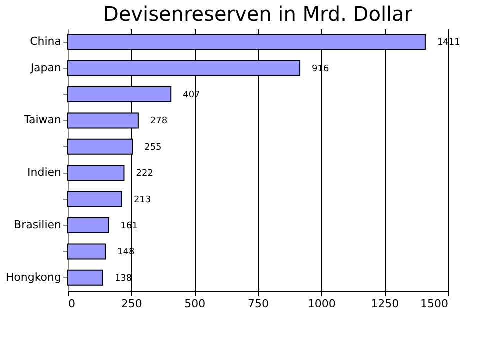 This screenshot has height=346, width=480. What do you see at coordinates (42, 120) in the screenshot?
I see `y-tick-label: Taiwan` at bounding box center [42, 120].